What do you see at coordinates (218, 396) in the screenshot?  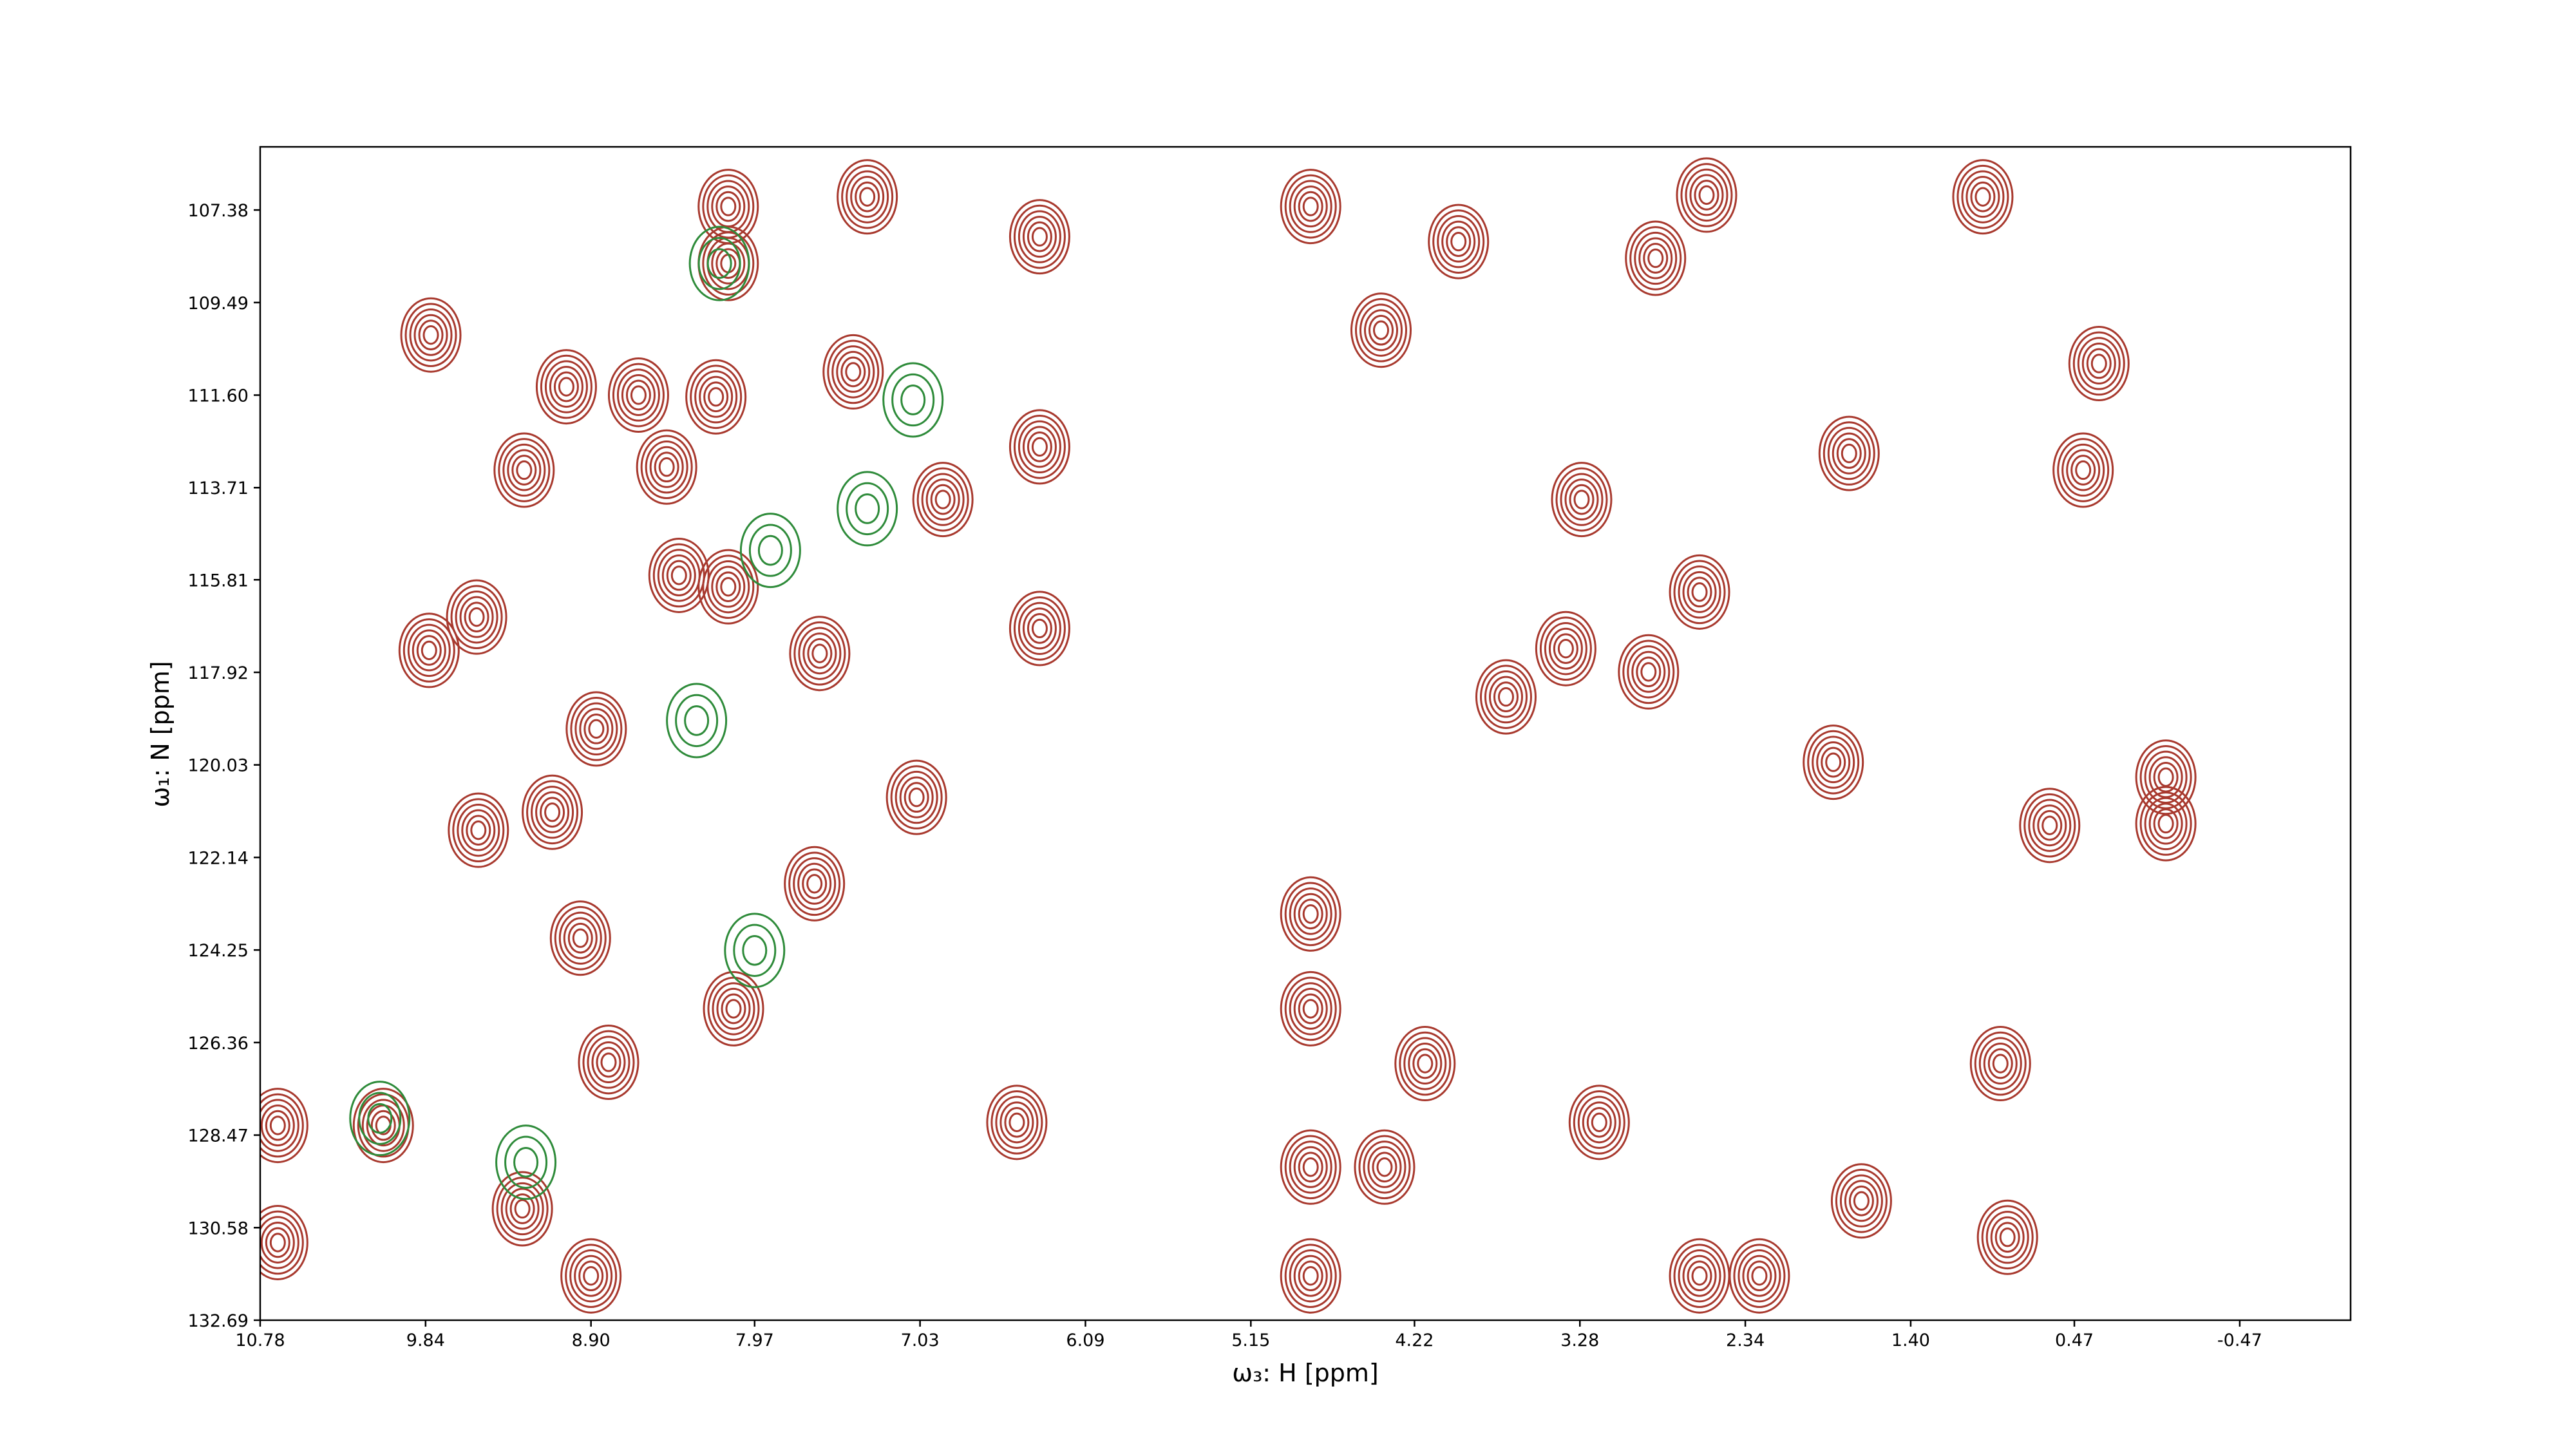 I see `y-tick-label: 111.60` at bounding box center [218, 396].